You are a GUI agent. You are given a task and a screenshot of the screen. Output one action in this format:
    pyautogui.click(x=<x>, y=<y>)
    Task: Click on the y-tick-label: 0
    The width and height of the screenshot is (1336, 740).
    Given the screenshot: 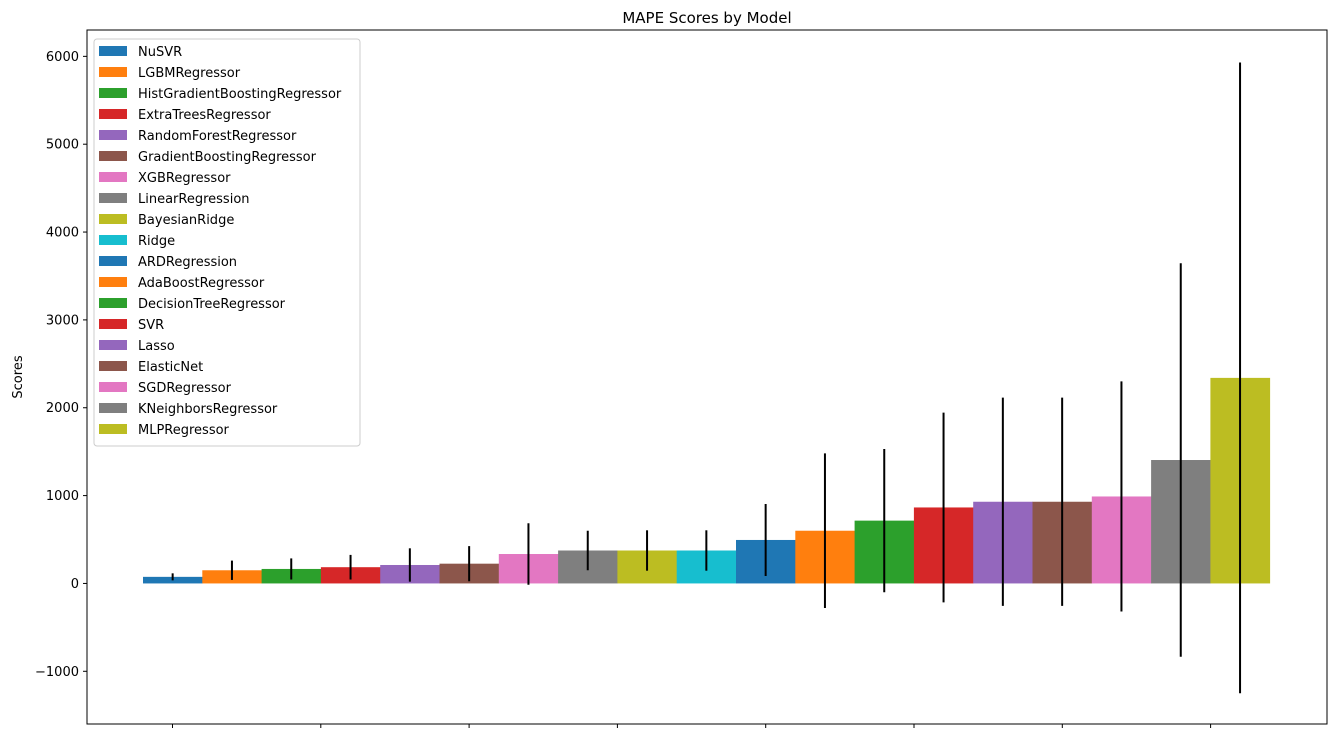 What is the action you would take?
    pyautogui.click(x=75, y=584)
    